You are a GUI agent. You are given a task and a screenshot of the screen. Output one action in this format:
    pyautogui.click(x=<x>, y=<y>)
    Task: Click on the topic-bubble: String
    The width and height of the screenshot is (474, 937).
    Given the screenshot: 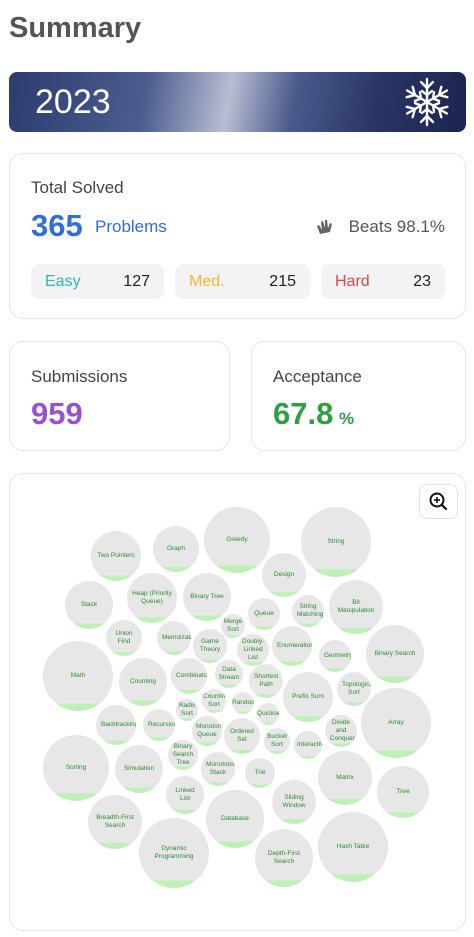 What is the action you would take?
    pyautogui.click(x=336, y=542)
    